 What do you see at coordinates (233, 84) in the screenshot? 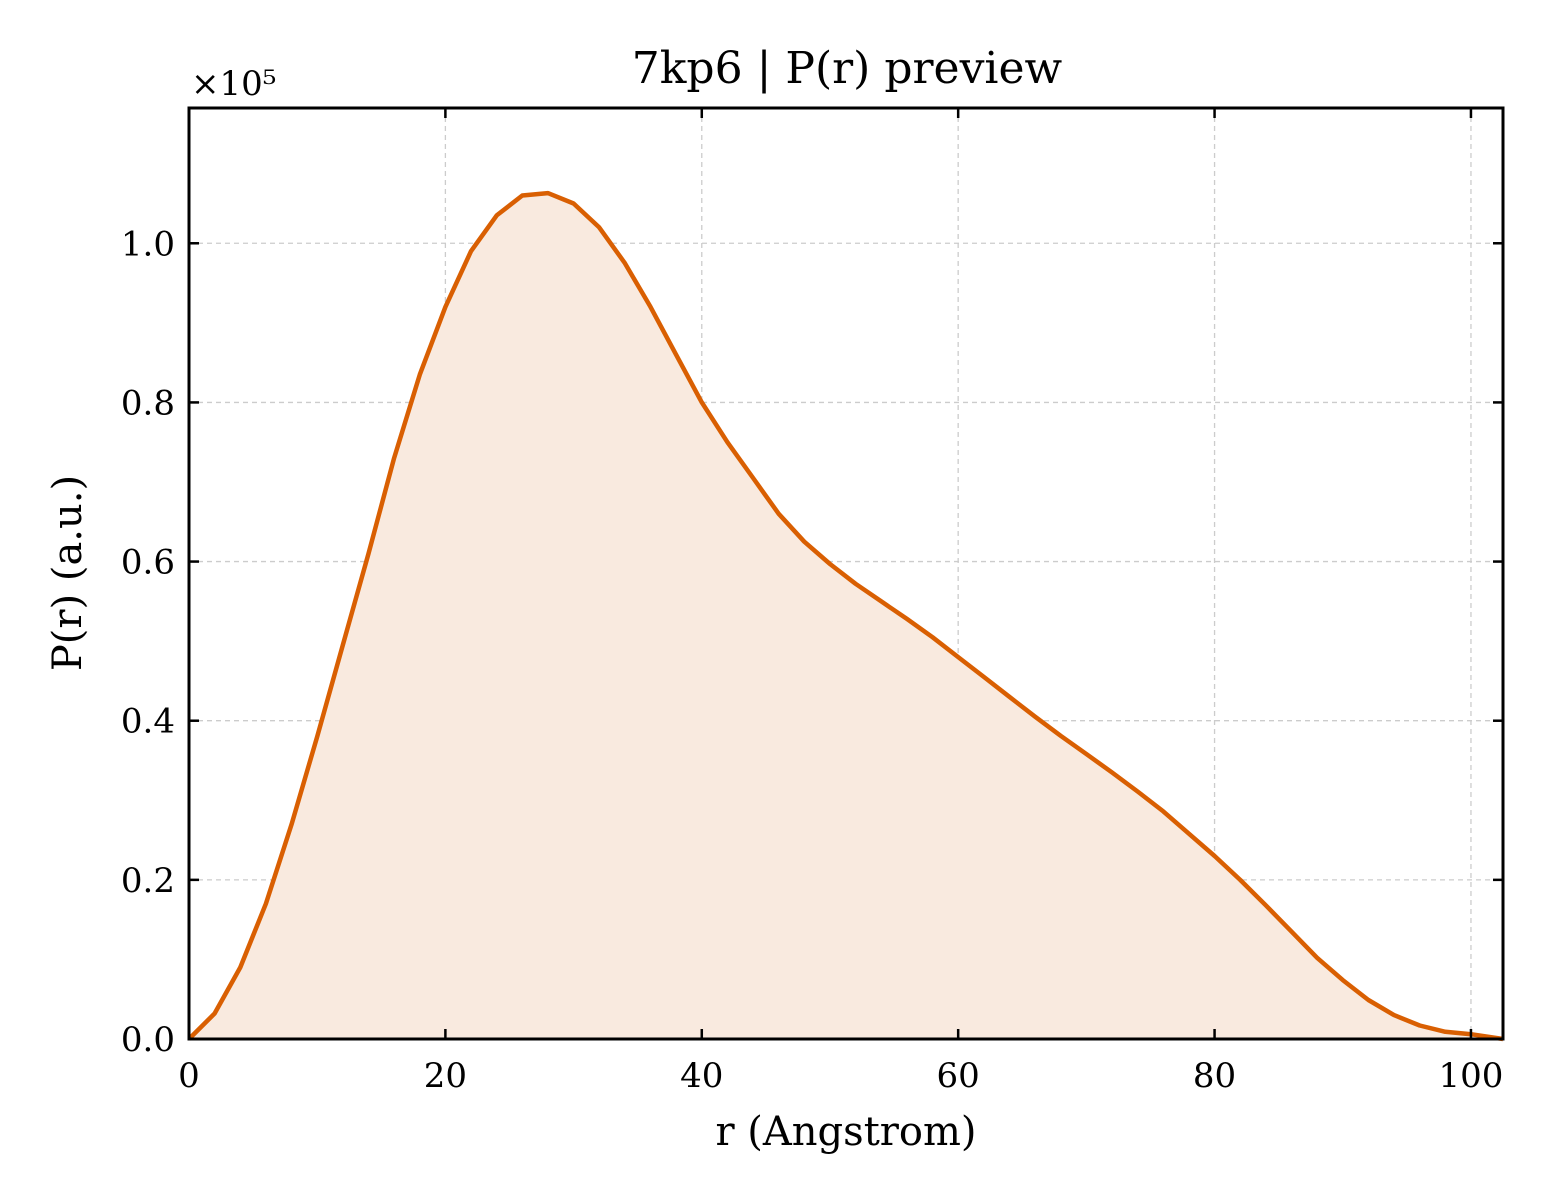
I see `y-axis-multiplier: ×10⁵` at bounding box center [233, 84].